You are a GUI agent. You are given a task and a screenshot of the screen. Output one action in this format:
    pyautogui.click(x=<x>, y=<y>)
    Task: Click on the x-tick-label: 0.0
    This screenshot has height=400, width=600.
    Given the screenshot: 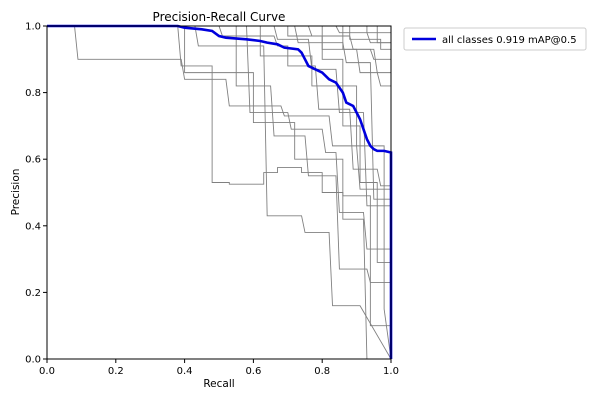 What is the action you would take?
    pyautogui.click(x=47, y=371)
    